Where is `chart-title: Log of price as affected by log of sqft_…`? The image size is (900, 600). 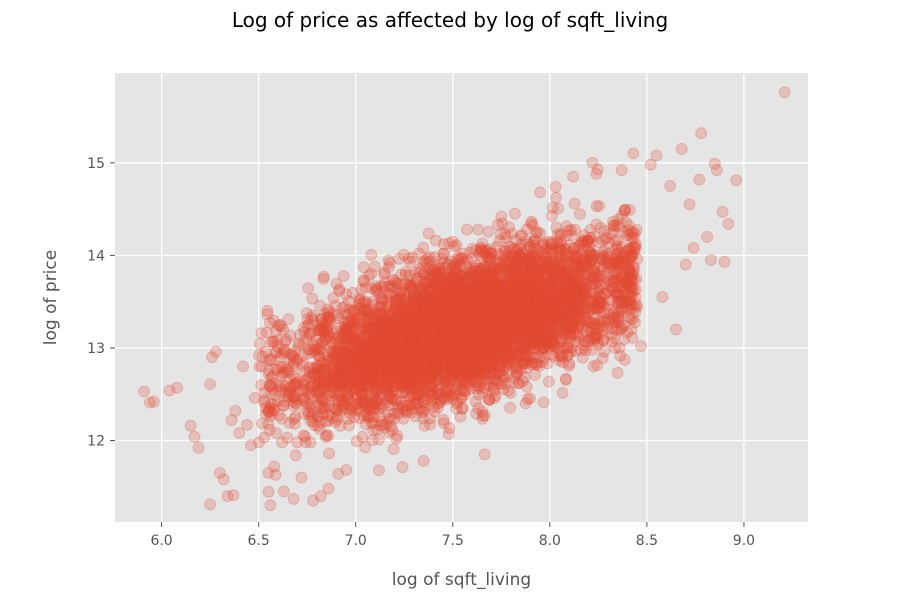
chart-title: Log of price as affected by log of sqft_… is located at coordinates (450, 20).